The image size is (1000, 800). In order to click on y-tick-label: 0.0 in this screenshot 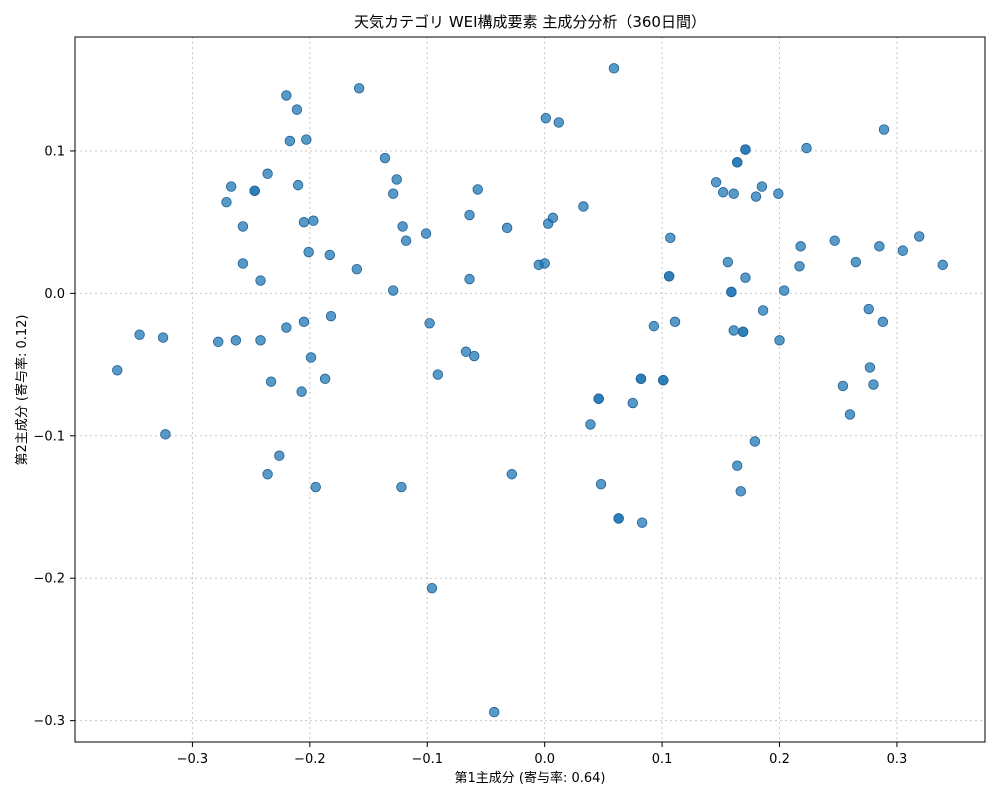, I will do `click(54, 294)`.